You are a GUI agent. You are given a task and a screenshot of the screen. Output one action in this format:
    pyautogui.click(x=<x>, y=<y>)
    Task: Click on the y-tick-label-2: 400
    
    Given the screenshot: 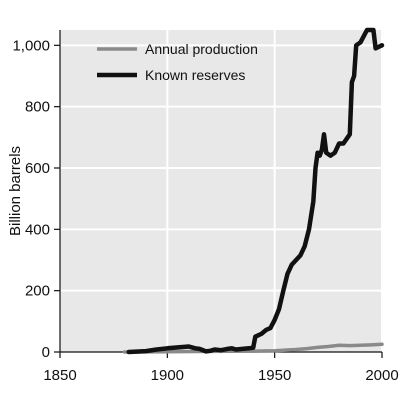 What is the action you would take?
    pyautogui.click(x=37, y=229)
    